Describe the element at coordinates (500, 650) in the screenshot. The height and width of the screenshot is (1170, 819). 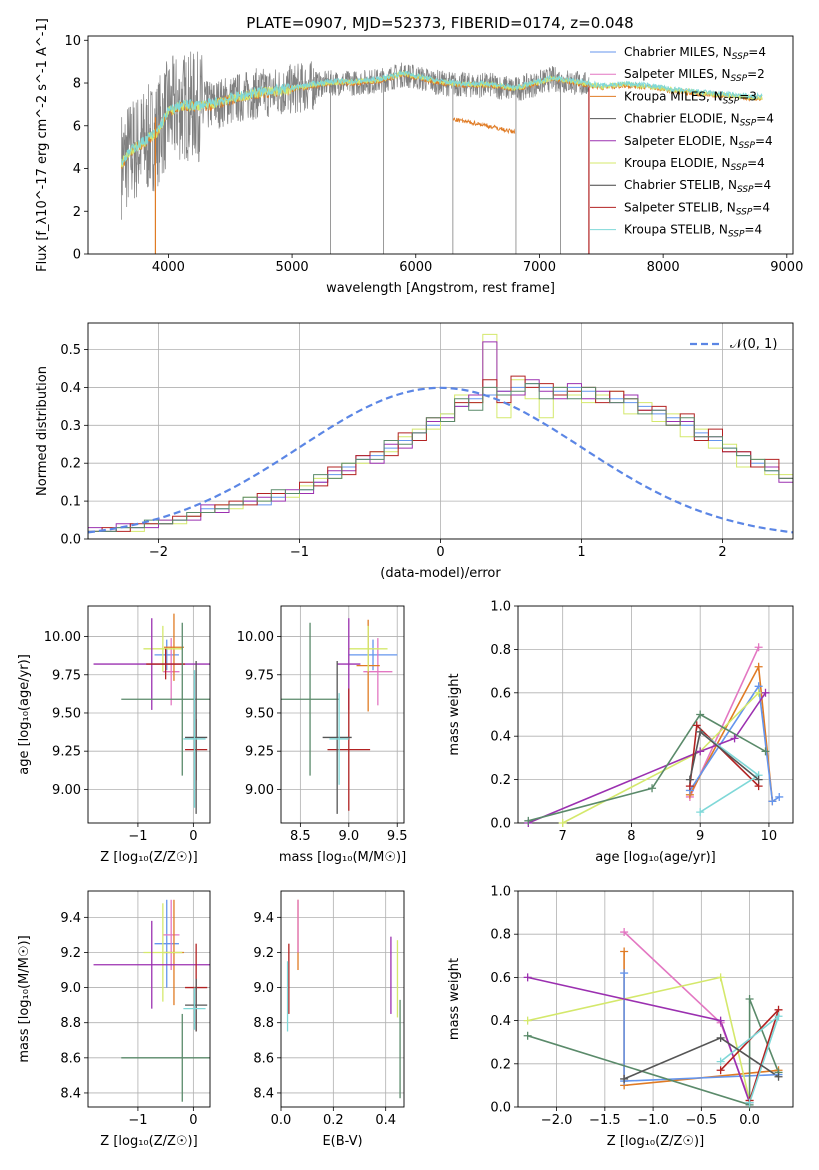
I see `y-tick-label: 0.8` at that location.